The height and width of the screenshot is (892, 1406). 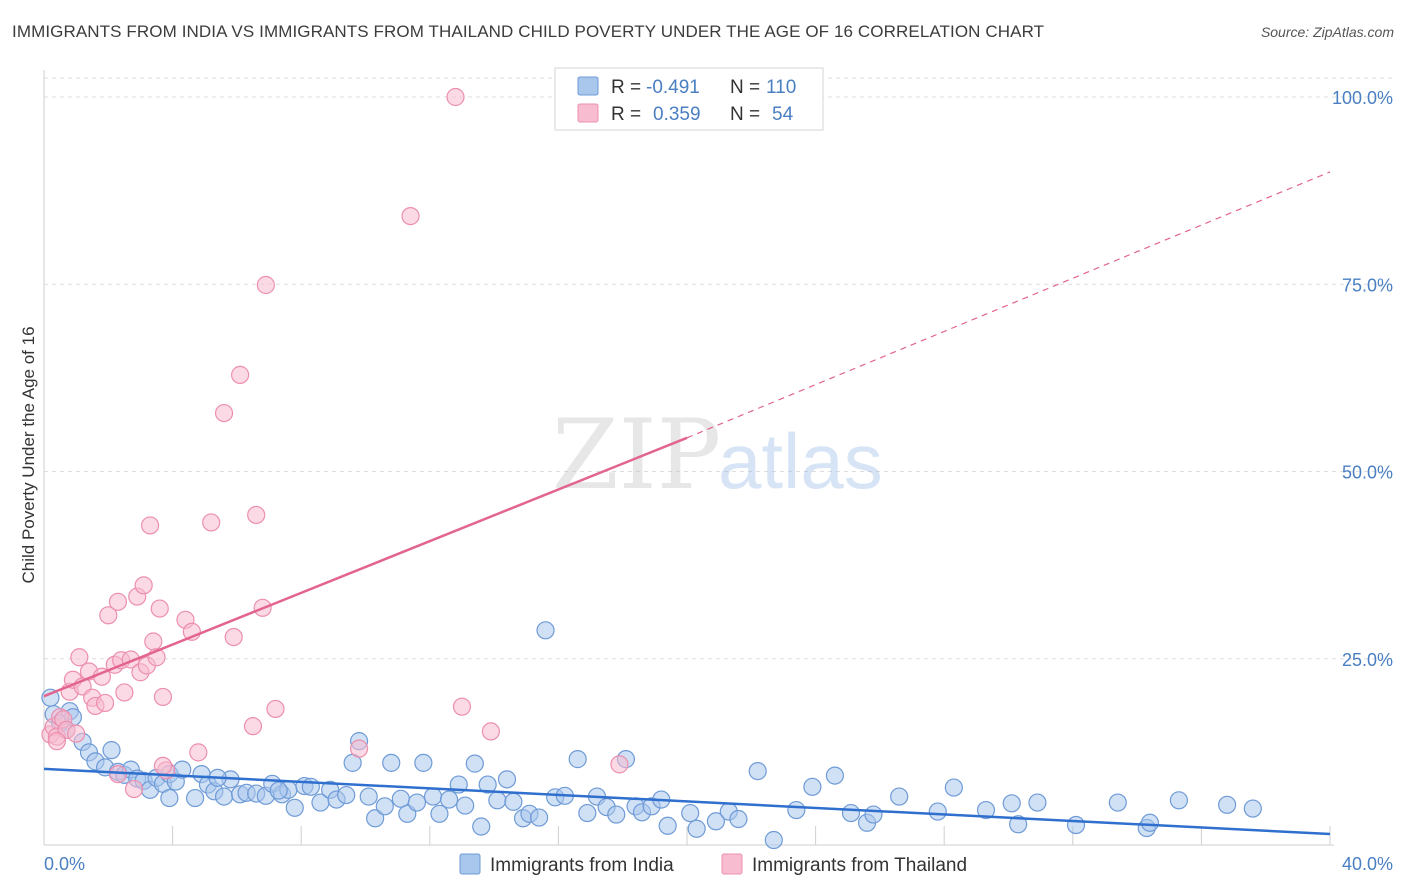 What do you see at coordinates (732, 864) in the screenshot?
I see `bottom-legend-swatch-thailand` at bounding box center [732, 864].